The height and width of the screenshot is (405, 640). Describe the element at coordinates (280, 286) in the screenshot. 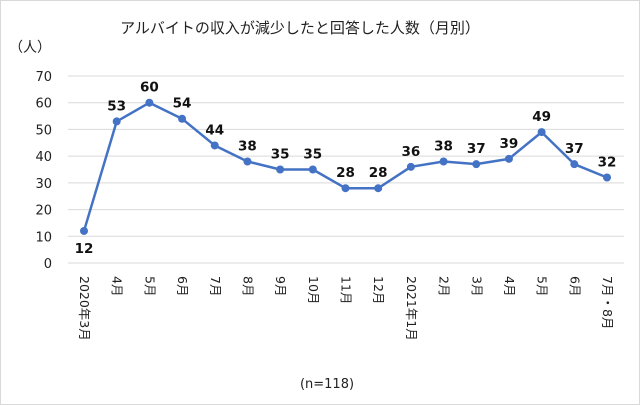

I see `x-tick-label: 9月` at that location.